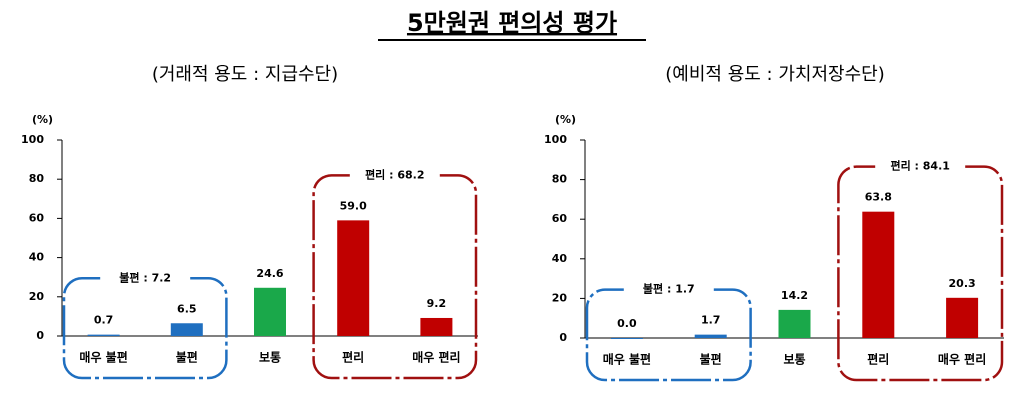  I want to click on value-label: 59.0, so click(353, 205).